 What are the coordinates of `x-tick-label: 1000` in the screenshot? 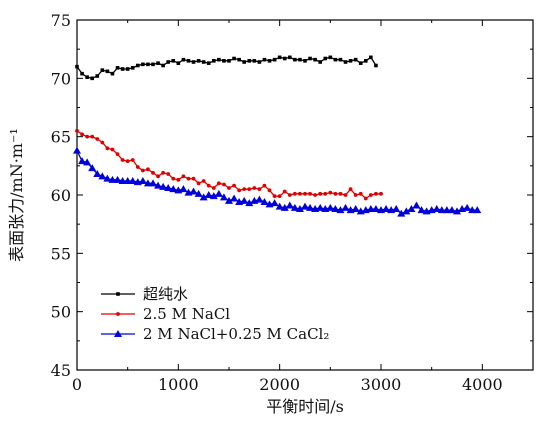 It's located at (178, 384).